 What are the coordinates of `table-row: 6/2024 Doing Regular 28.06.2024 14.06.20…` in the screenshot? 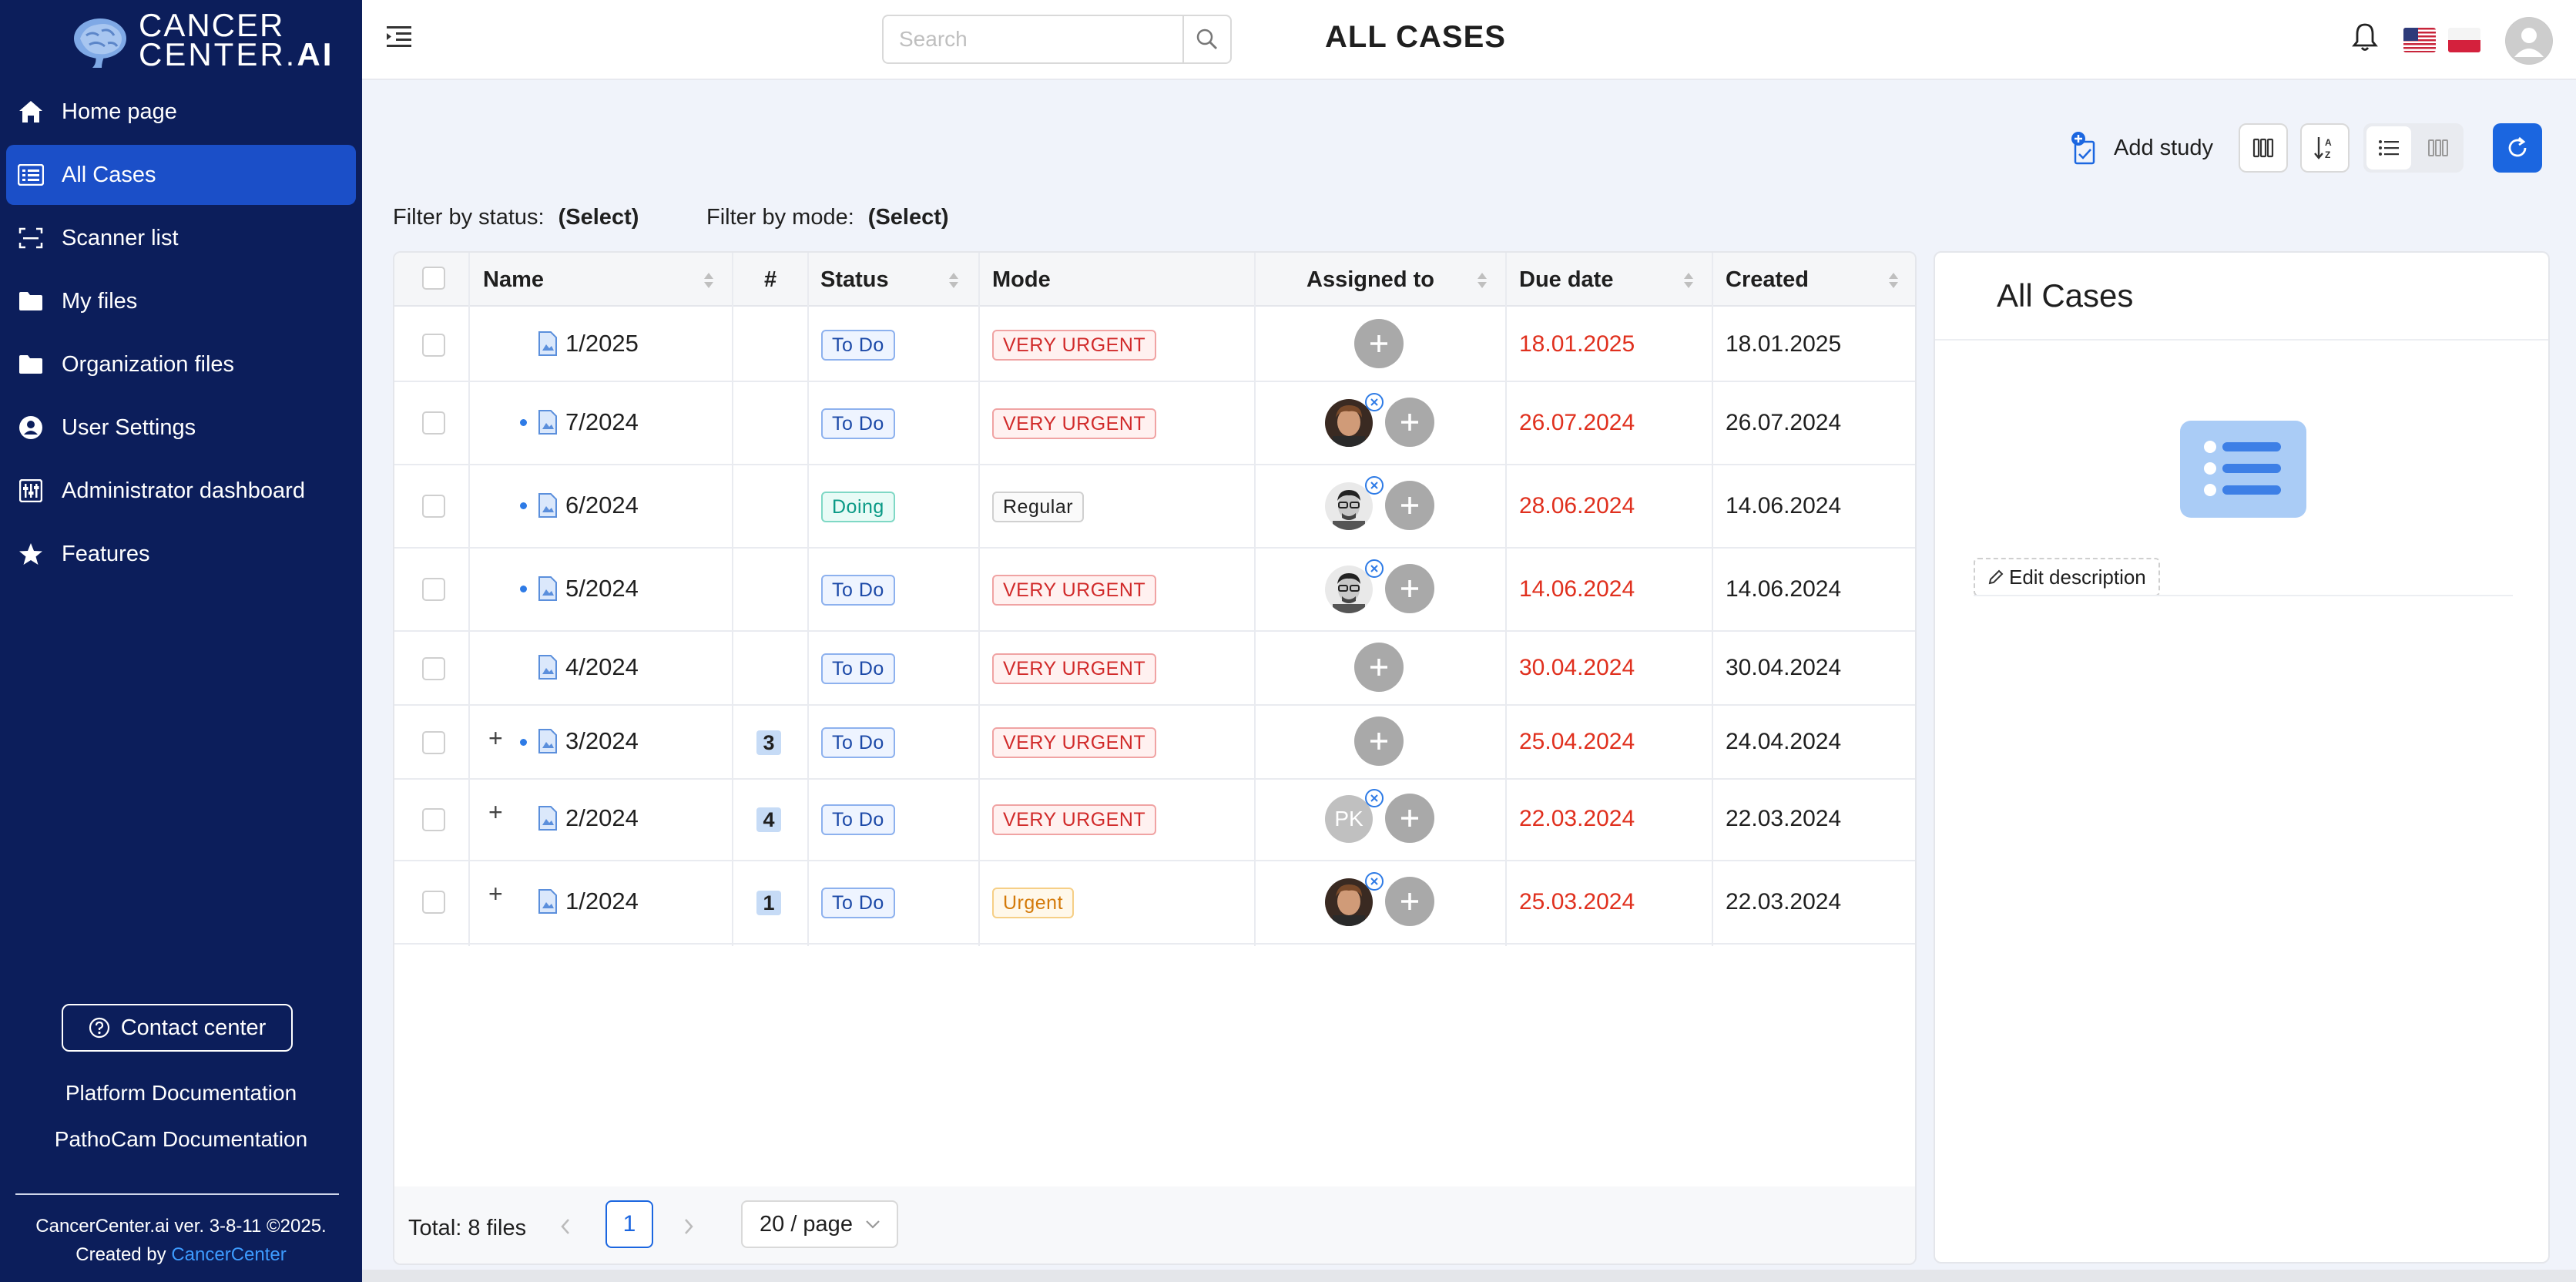 It's located at (1154, 507).